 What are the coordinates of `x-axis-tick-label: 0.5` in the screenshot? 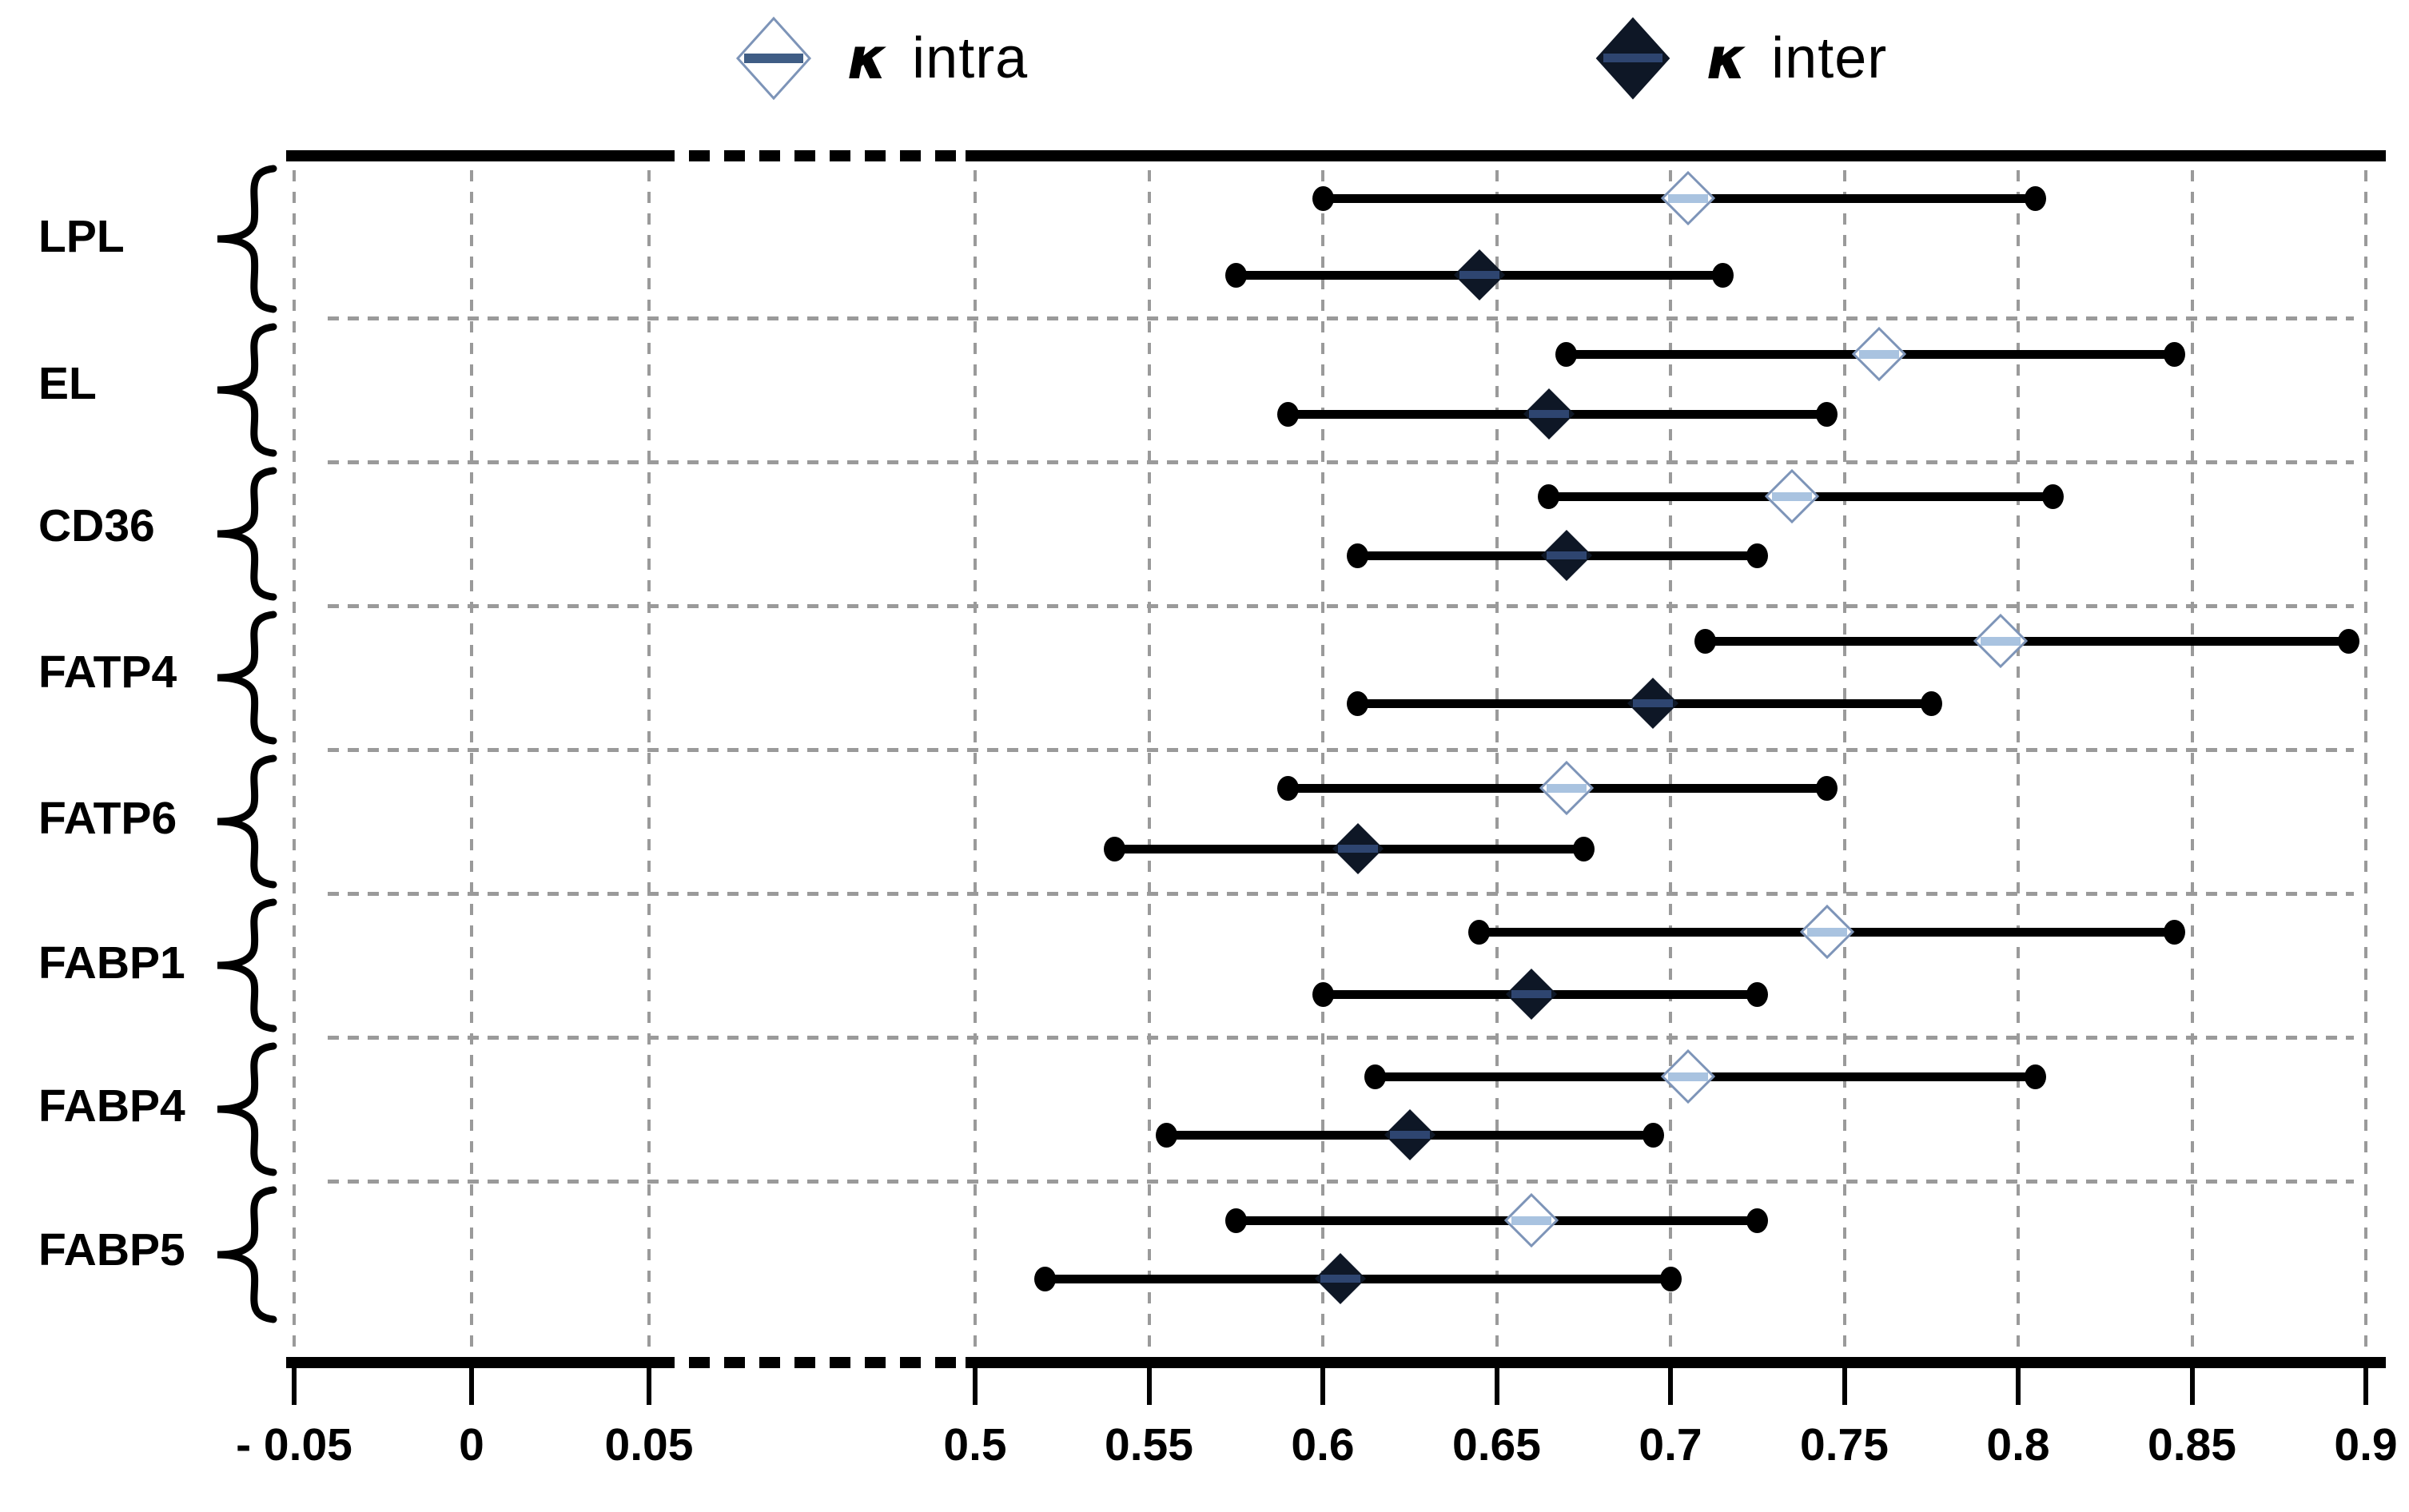 It's located at (975, 1444).